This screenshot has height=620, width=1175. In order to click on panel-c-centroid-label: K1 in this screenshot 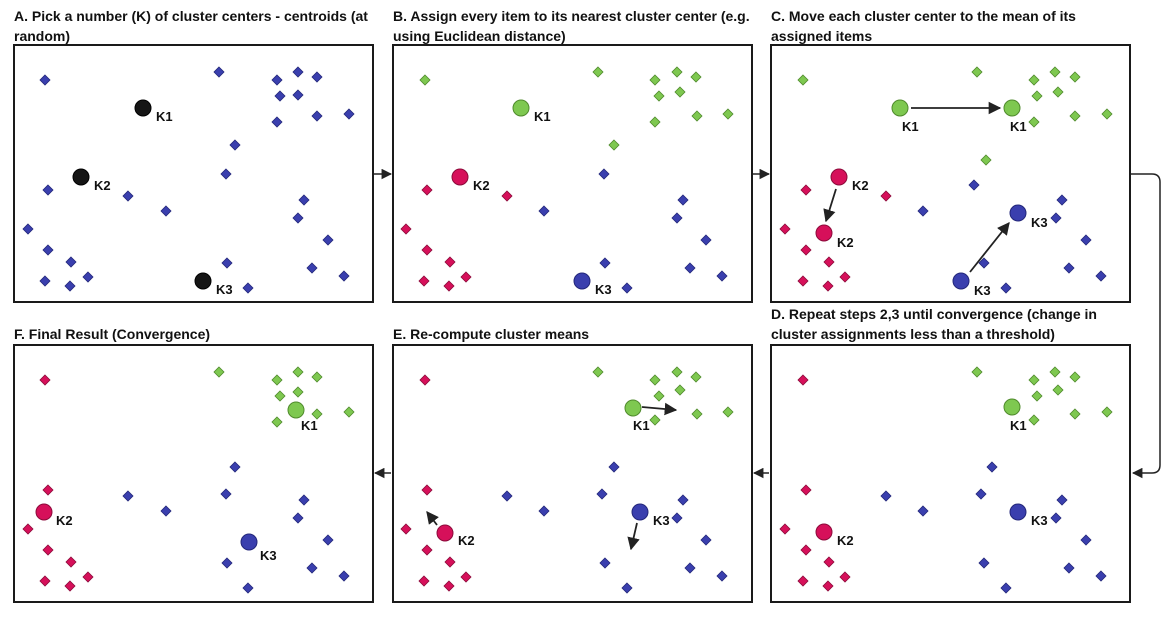, I will do `click(910, 126)`.